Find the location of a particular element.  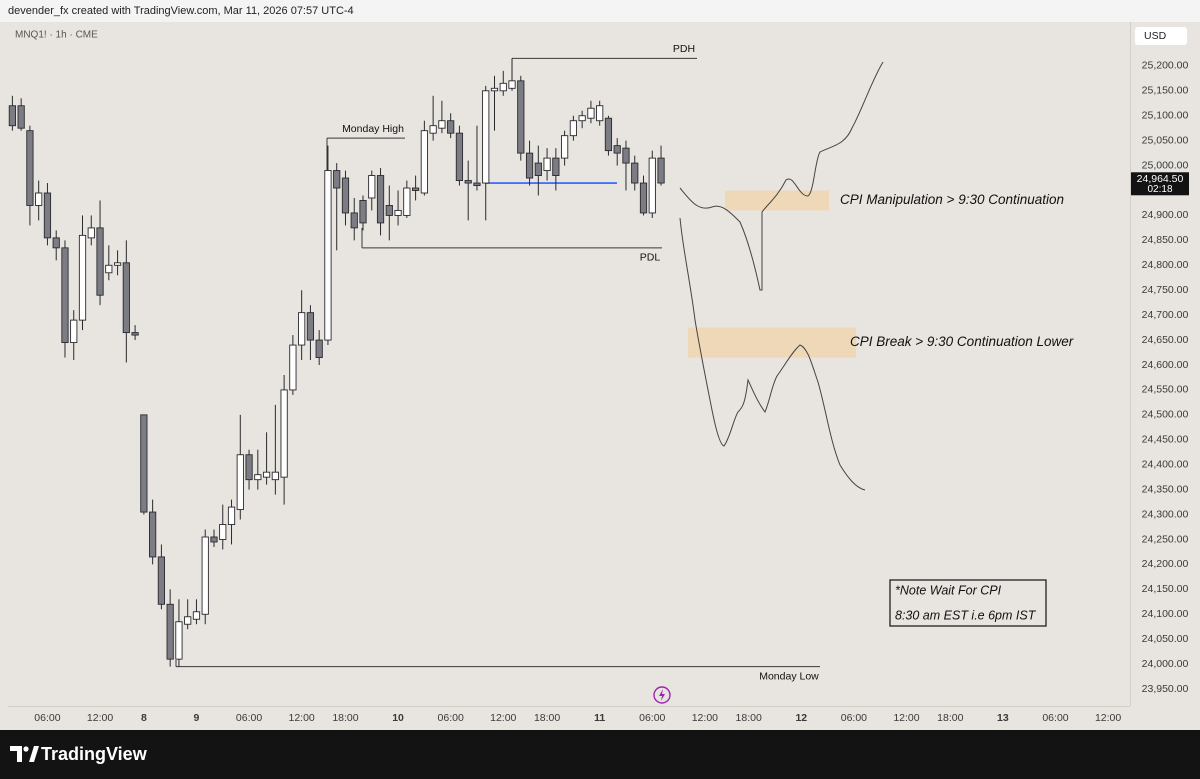

drawings is located at coordinates (781, 276).